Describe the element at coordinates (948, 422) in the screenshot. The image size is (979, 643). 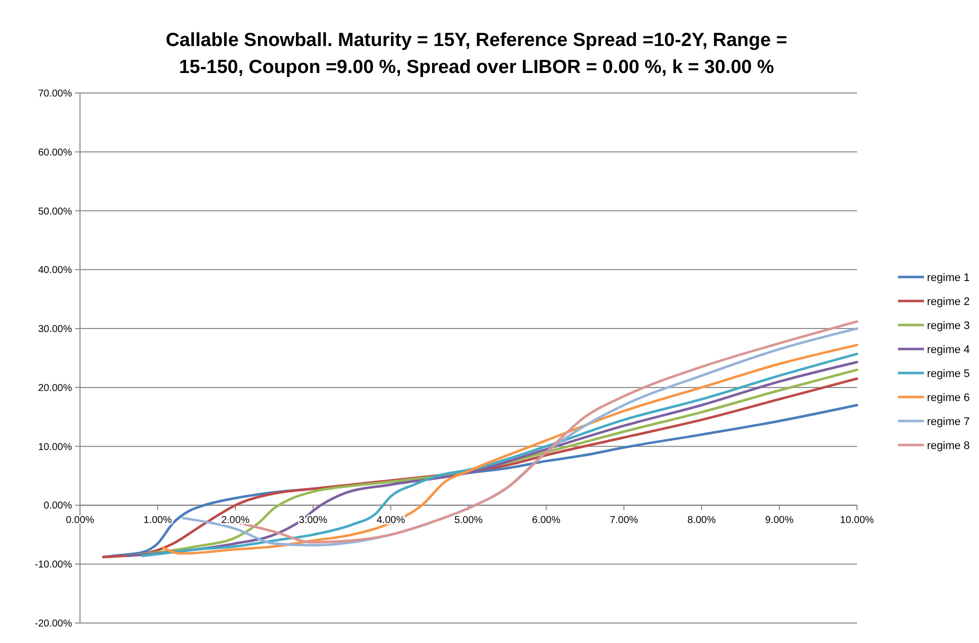
I see `legend-label: regime 7` at that location.